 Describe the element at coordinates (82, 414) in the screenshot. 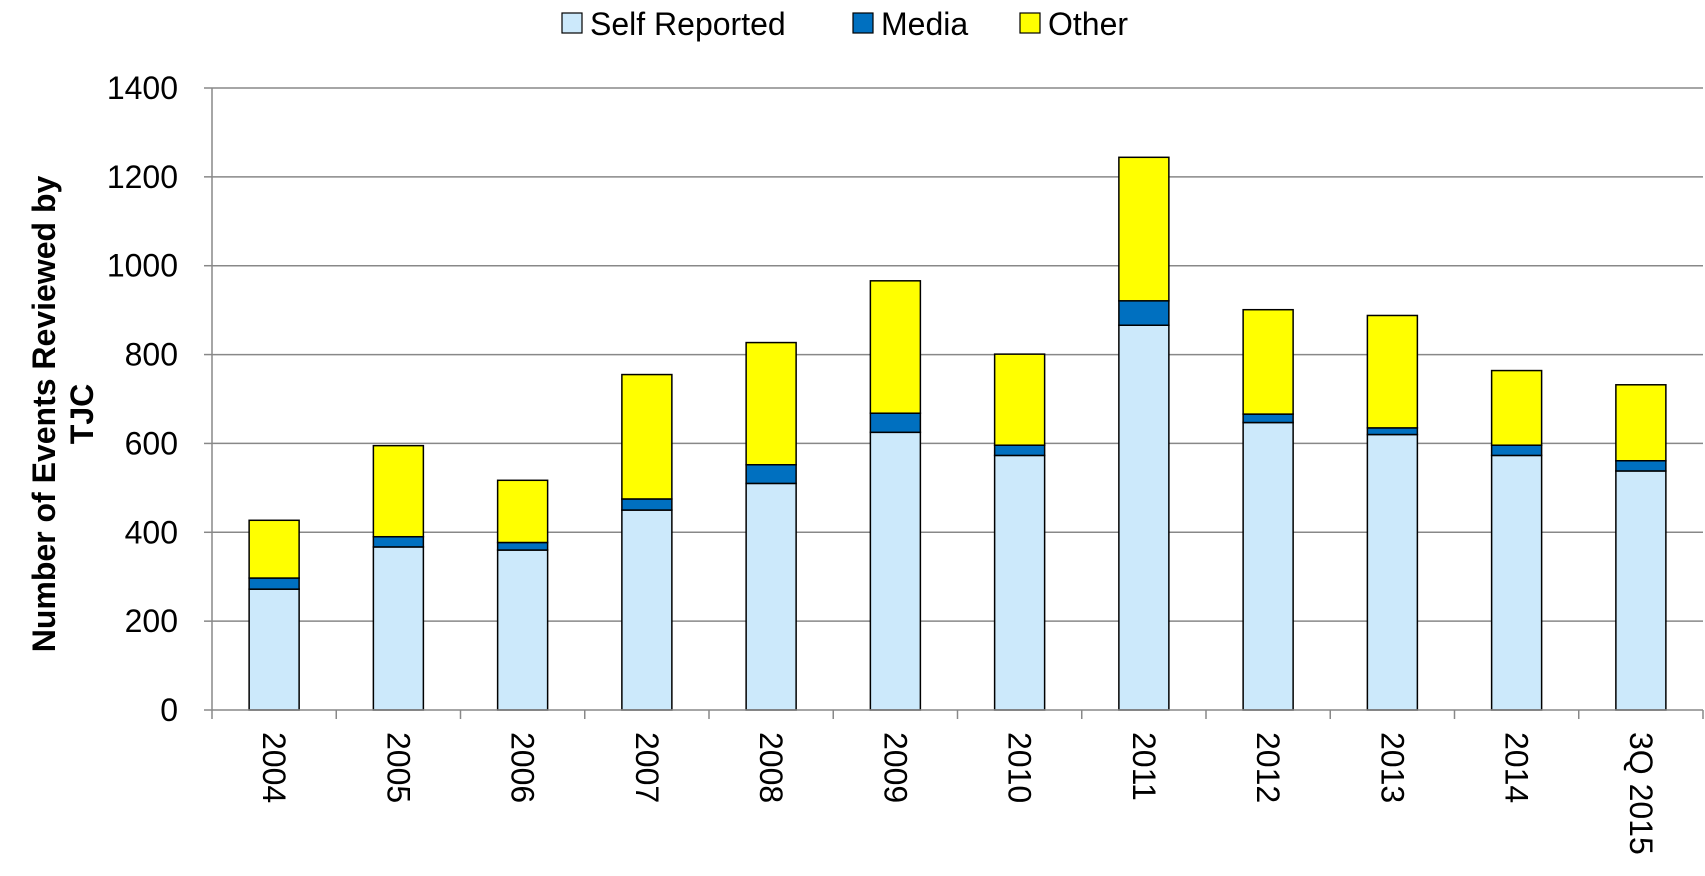

I see `y-axis-label-line-2: TJC` at that location.